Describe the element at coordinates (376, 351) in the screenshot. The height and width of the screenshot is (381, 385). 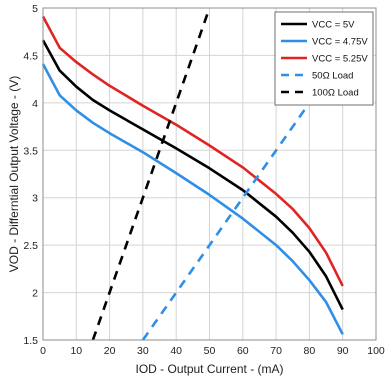
I see `x-tick-label: 100` at that location.